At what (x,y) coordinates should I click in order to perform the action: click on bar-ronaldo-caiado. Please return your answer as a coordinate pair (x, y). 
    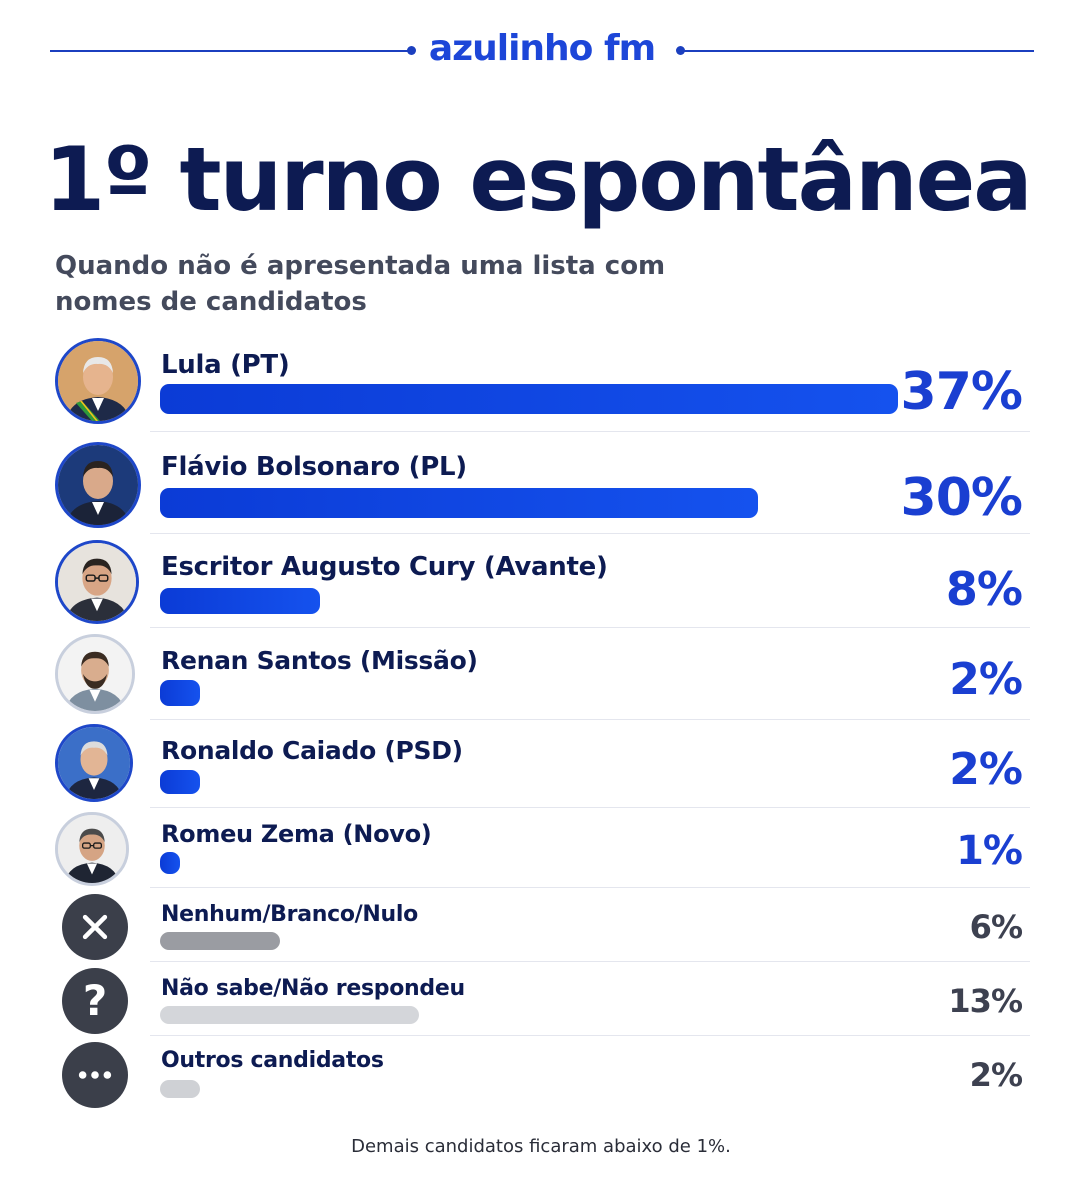
    Looking at the image, I should click on (180, 782).